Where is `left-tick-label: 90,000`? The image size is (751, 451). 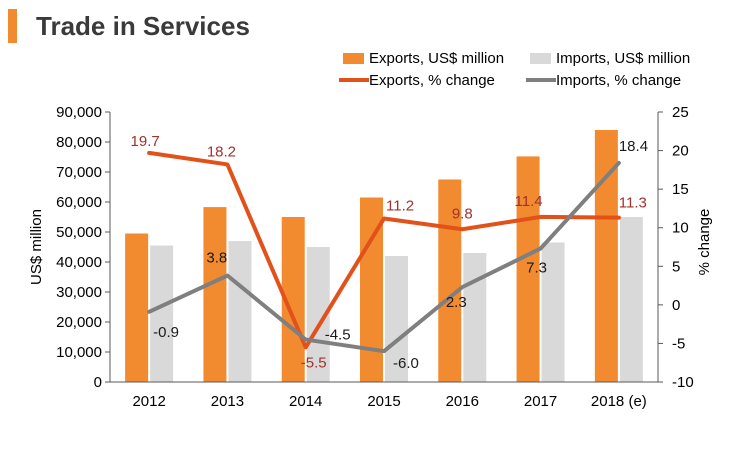
left-tick-label: 90,000 is located at coordinates (79, 112).